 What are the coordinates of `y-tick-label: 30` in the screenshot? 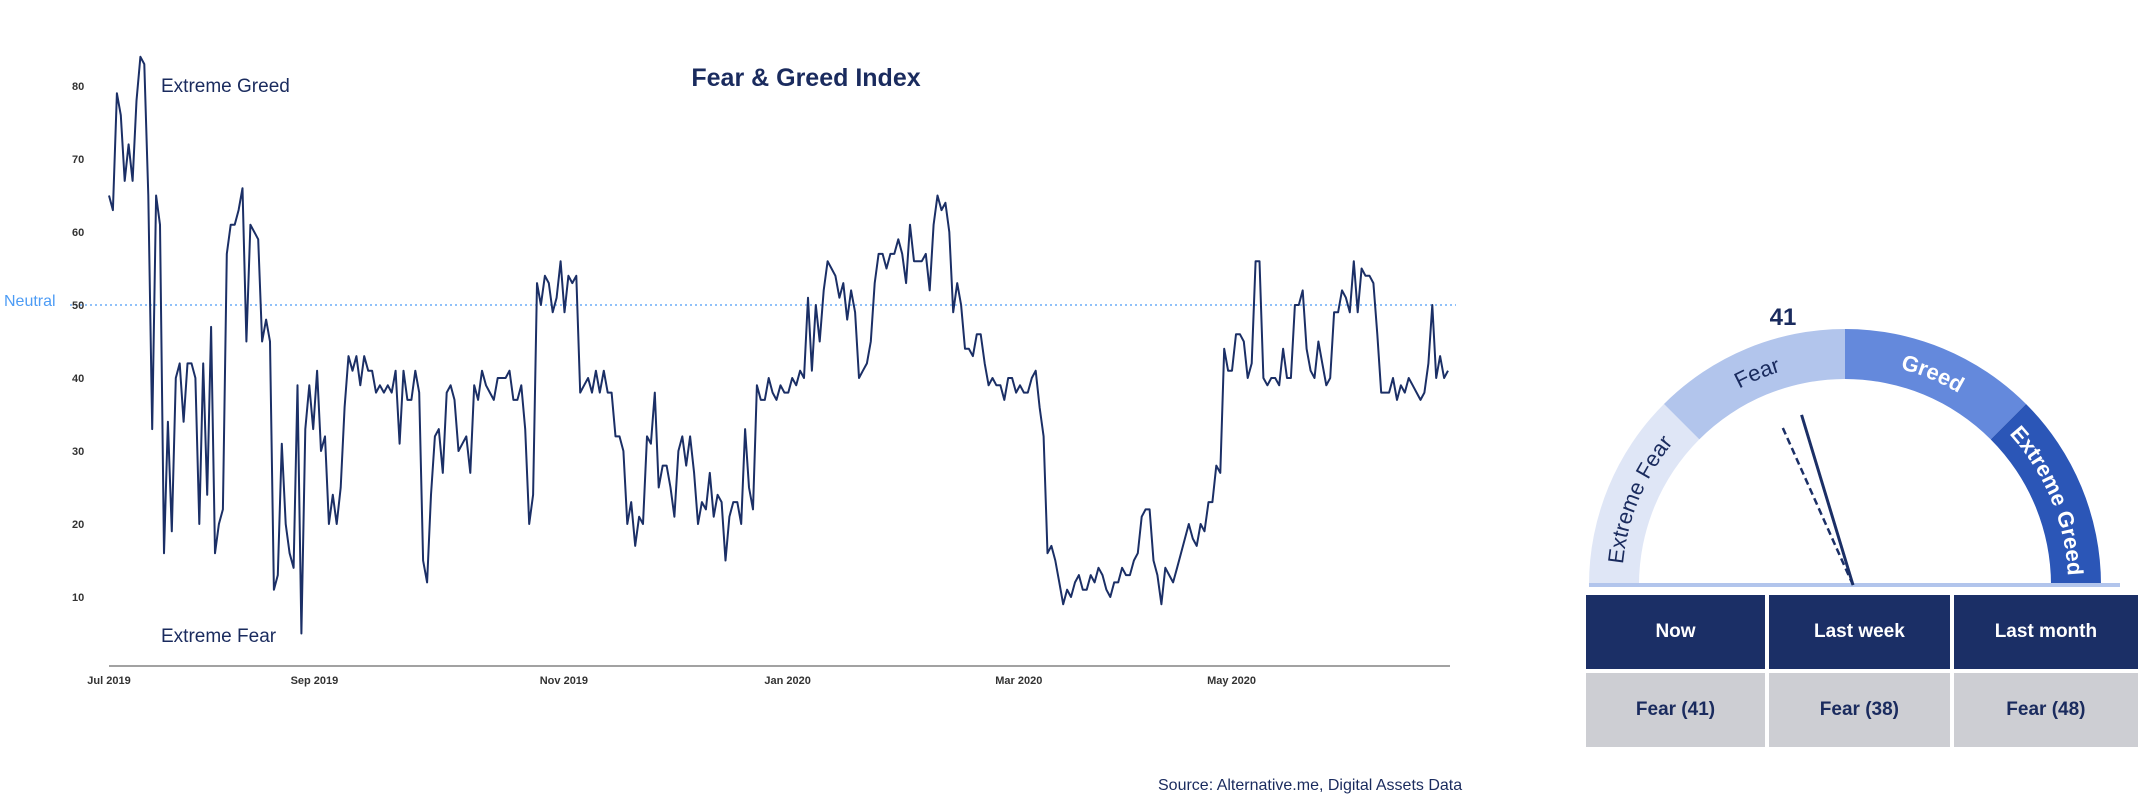 It's located at (78, 452).